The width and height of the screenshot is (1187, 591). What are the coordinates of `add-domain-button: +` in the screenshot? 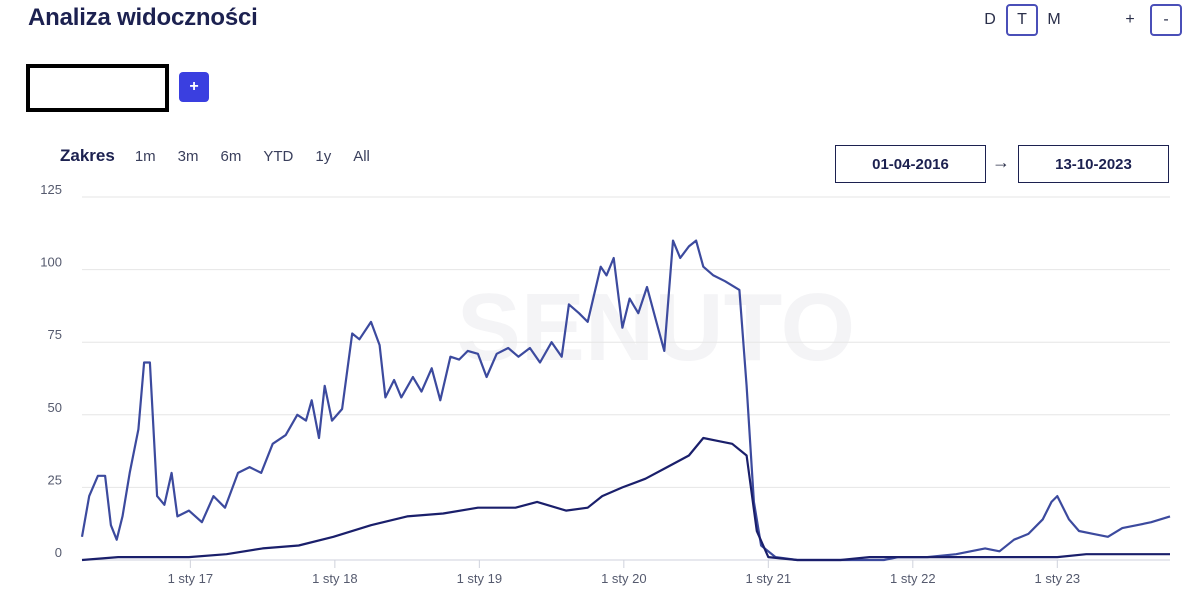 It's located at (194, 87).